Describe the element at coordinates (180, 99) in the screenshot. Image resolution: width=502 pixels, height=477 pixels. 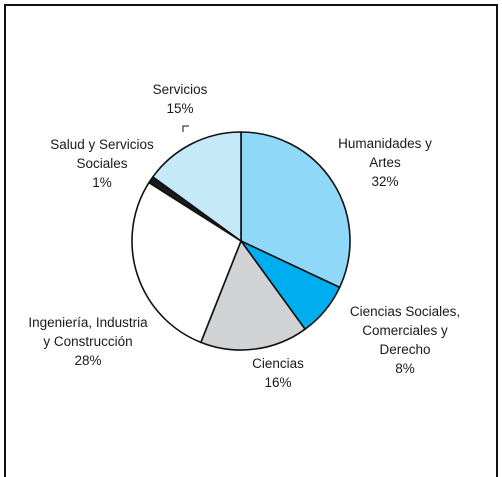
I see `slice-label-6: Servicios 15%` at that location.